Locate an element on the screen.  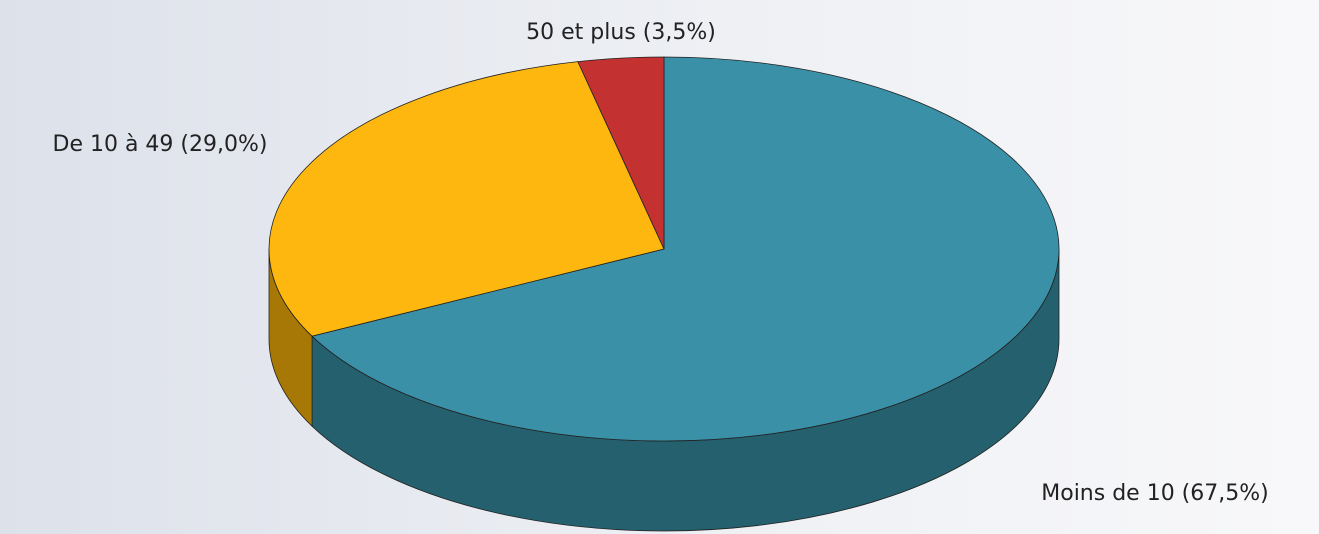
slice-label: 50 et plus (3,5%) is located at coordinates (621, 32).